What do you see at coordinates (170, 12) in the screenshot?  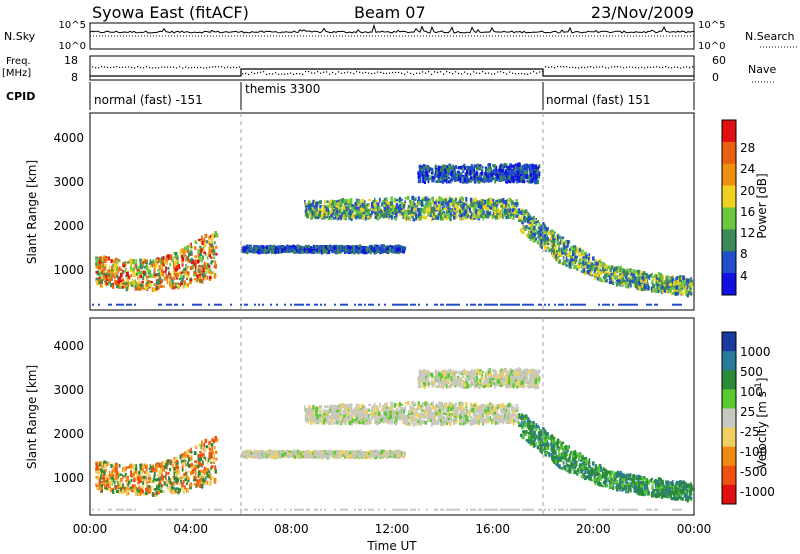 I see `station-title: Syowa East (fitACF)` at bounding box center [170, 12].